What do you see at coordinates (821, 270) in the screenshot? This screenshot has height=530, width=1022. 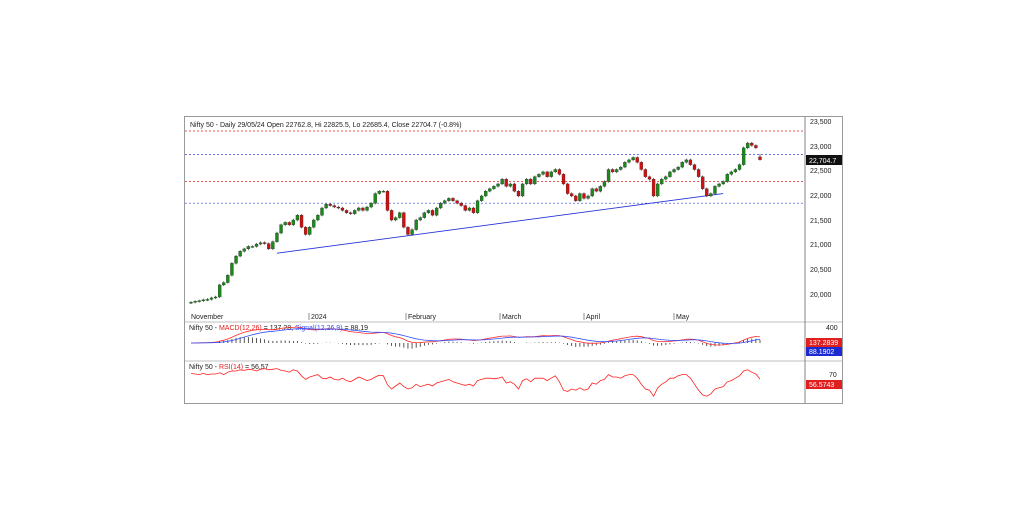 I see `price-tick-label: 20,500` at bounding box center [821, 270].